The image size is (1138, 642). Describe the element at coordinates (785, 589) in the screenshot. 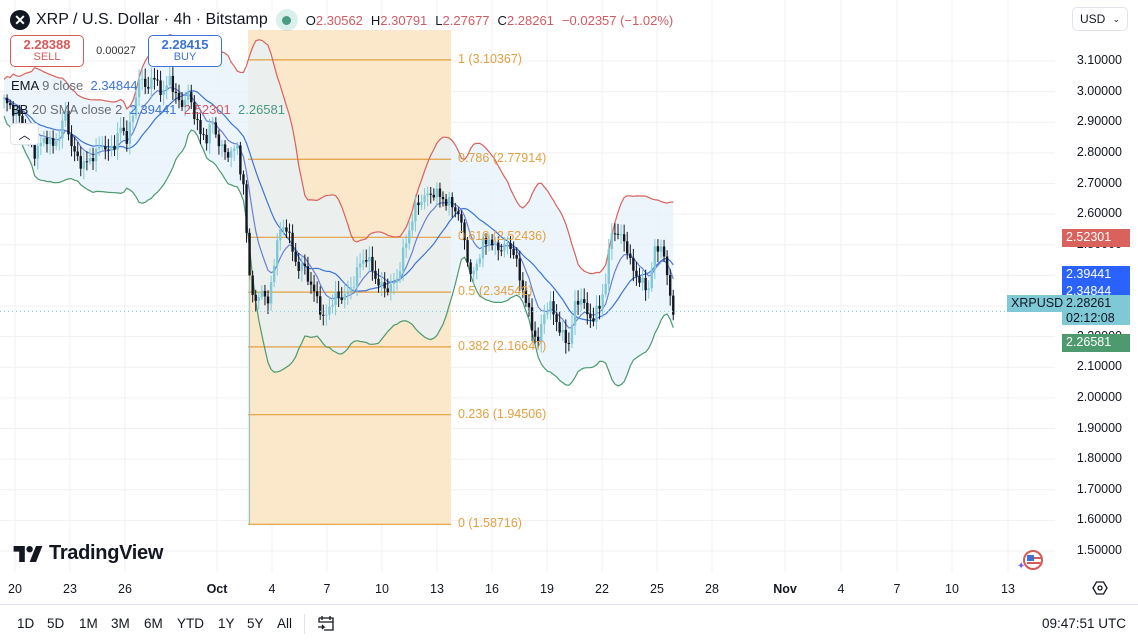

I see `time-axis-label: Nov` at that location.